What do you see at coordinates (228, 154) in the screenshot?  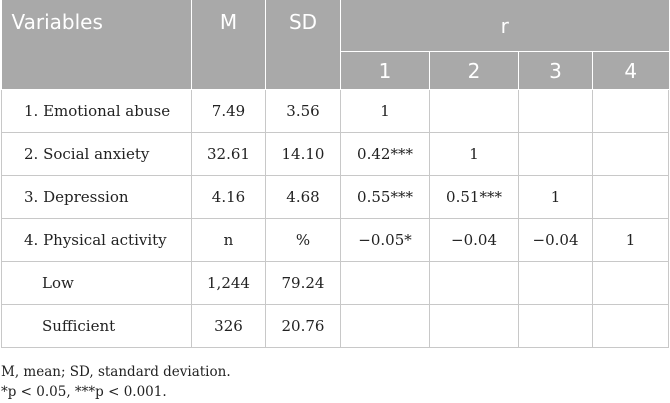 I see `cell-m: 32.61` at bounding box center [228, 154].